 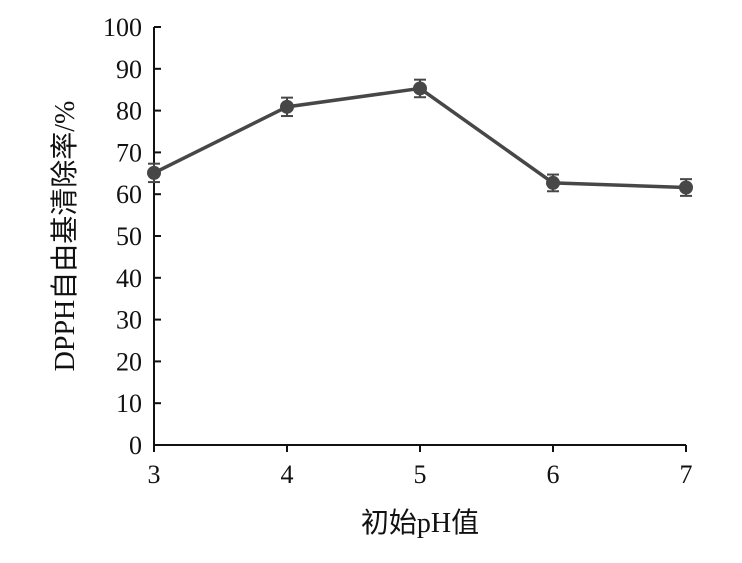 What do you see at coordinates (129, 361) in the screenshot?
I see `y-tick-label: 20` at bounding box center [129, 361].